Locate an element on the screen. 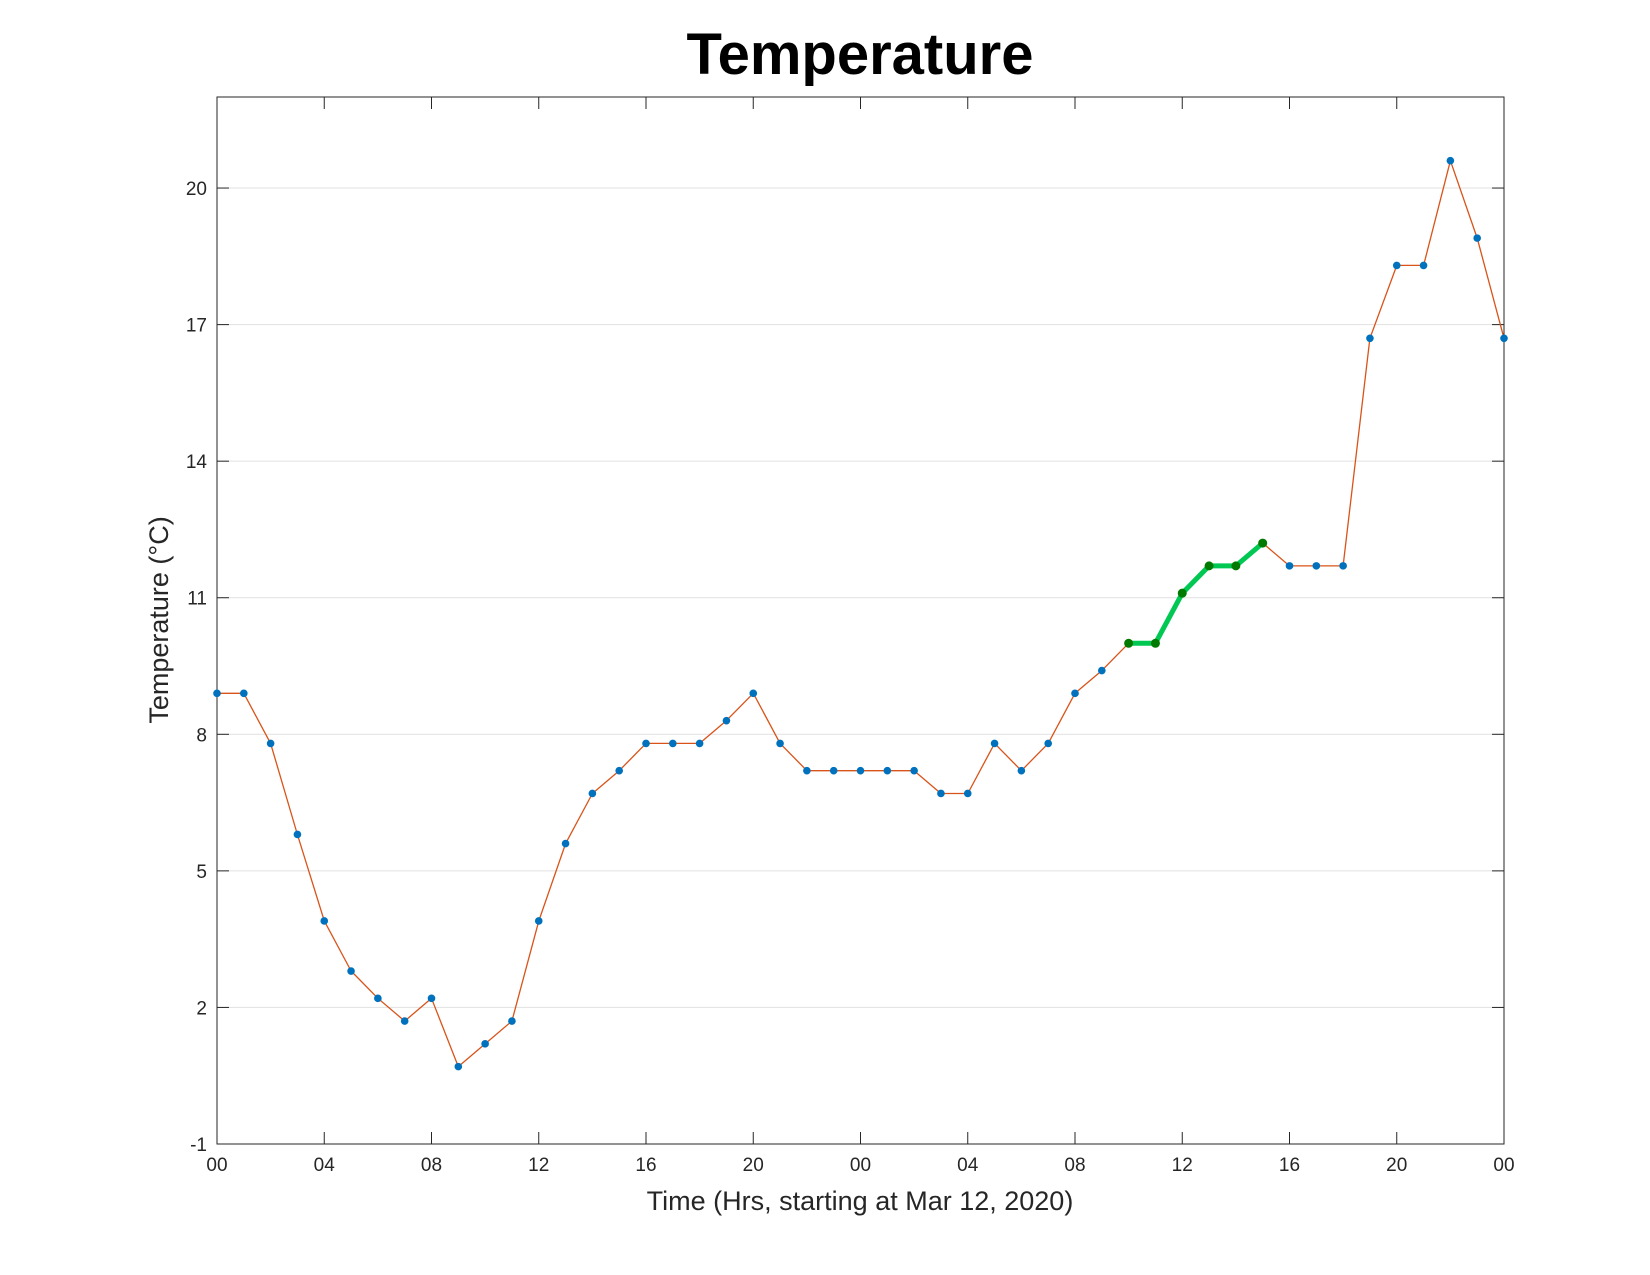 The height and width of the screenshot is (1275, 1650). y-tick-label: 14 is located at coordinates (197, 462).